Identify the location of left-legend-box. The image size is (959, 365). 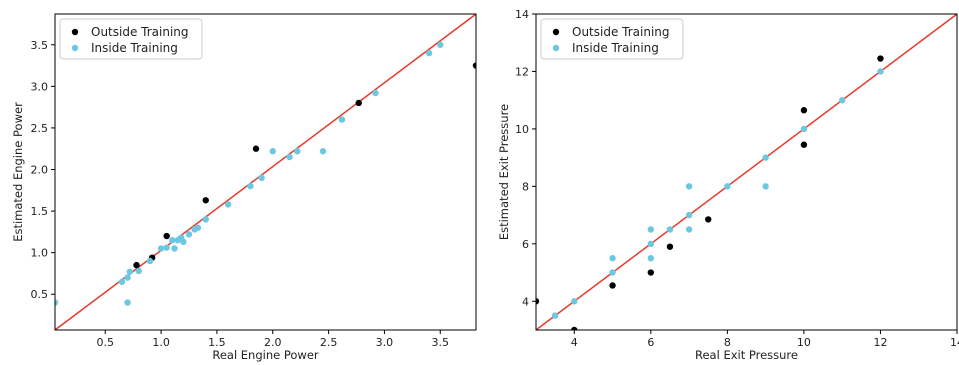
(131, 39).